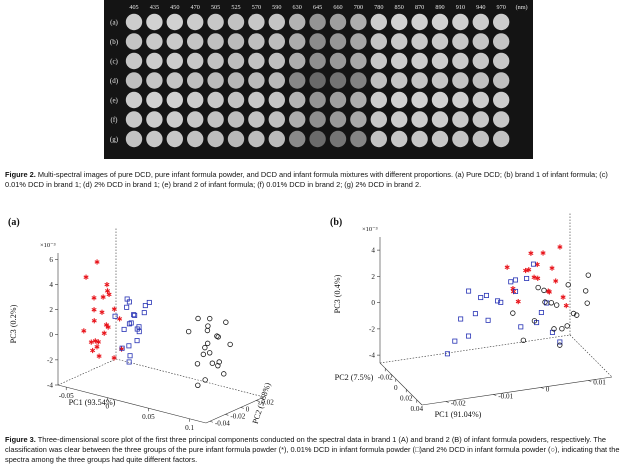  What do you see at coordinates (235, 410) in the screenshot?
I see `y-axis` at bounding box center [235, 410].